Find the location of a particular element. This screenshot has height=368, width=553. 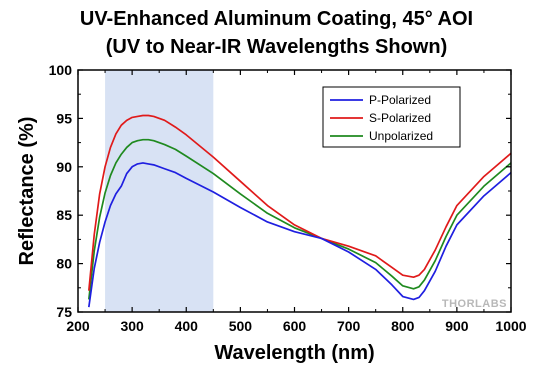

x-tick-label: 800 is located at coordinates (403, 326).